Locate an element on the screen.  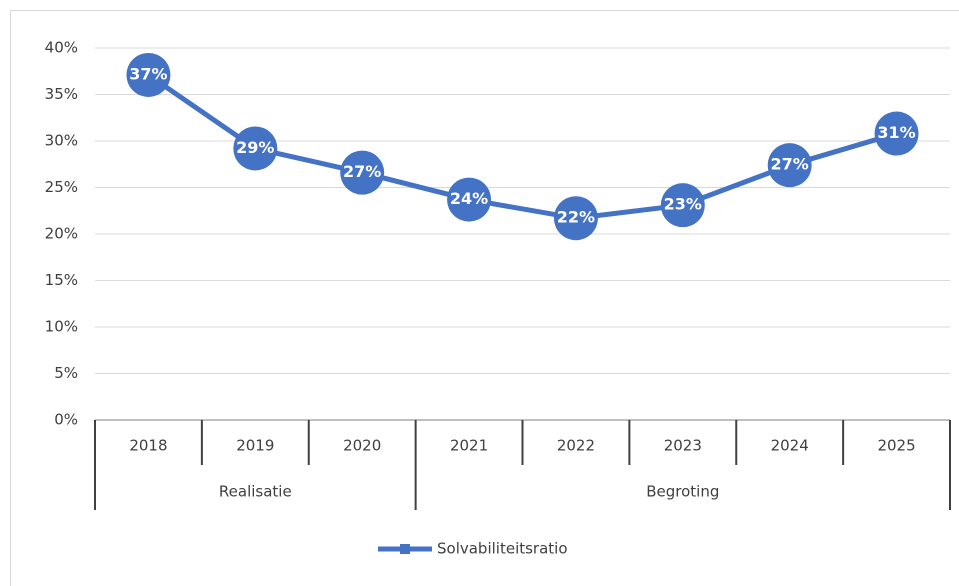
data-label: 37% is located at coordinates (148, 73).